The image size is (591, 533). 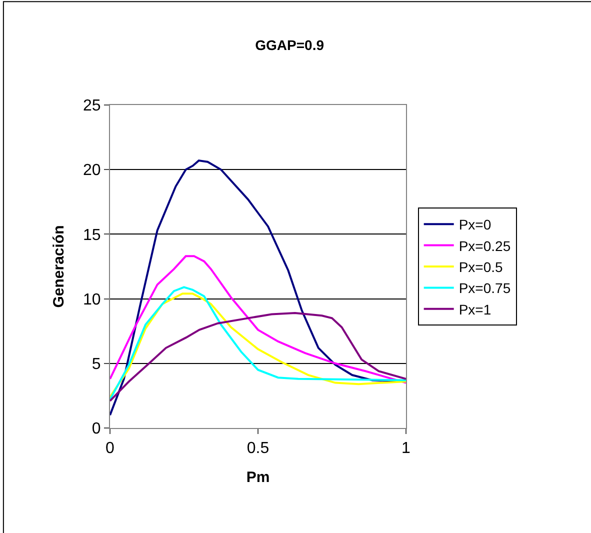 What do you see at coordinates (92, 299) in the screenshot?
I see `y-tick-label: 10` at bounding box center [92, 299].